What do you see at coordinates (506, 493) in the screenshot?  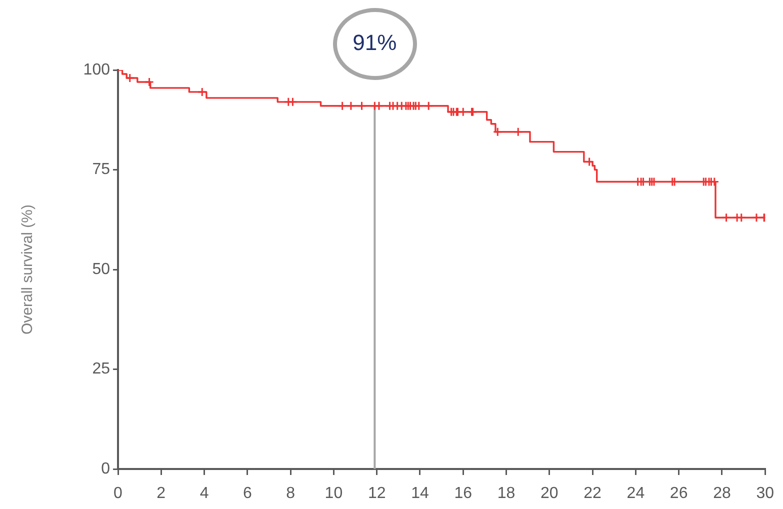 I see `x-tick-label: 18` at bounding box center [506, 493].